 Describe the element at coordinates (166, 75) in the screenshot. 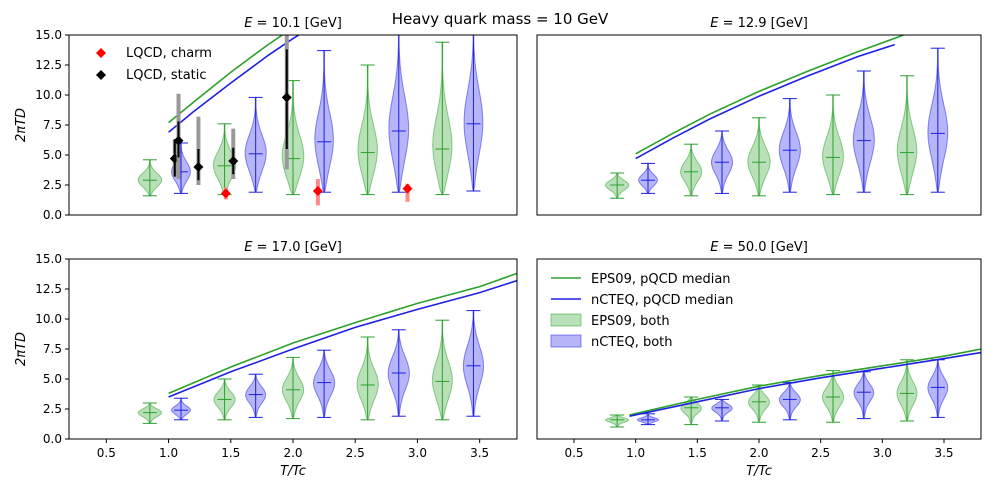

I see `legend-label-static: LQCD, static` at that location.